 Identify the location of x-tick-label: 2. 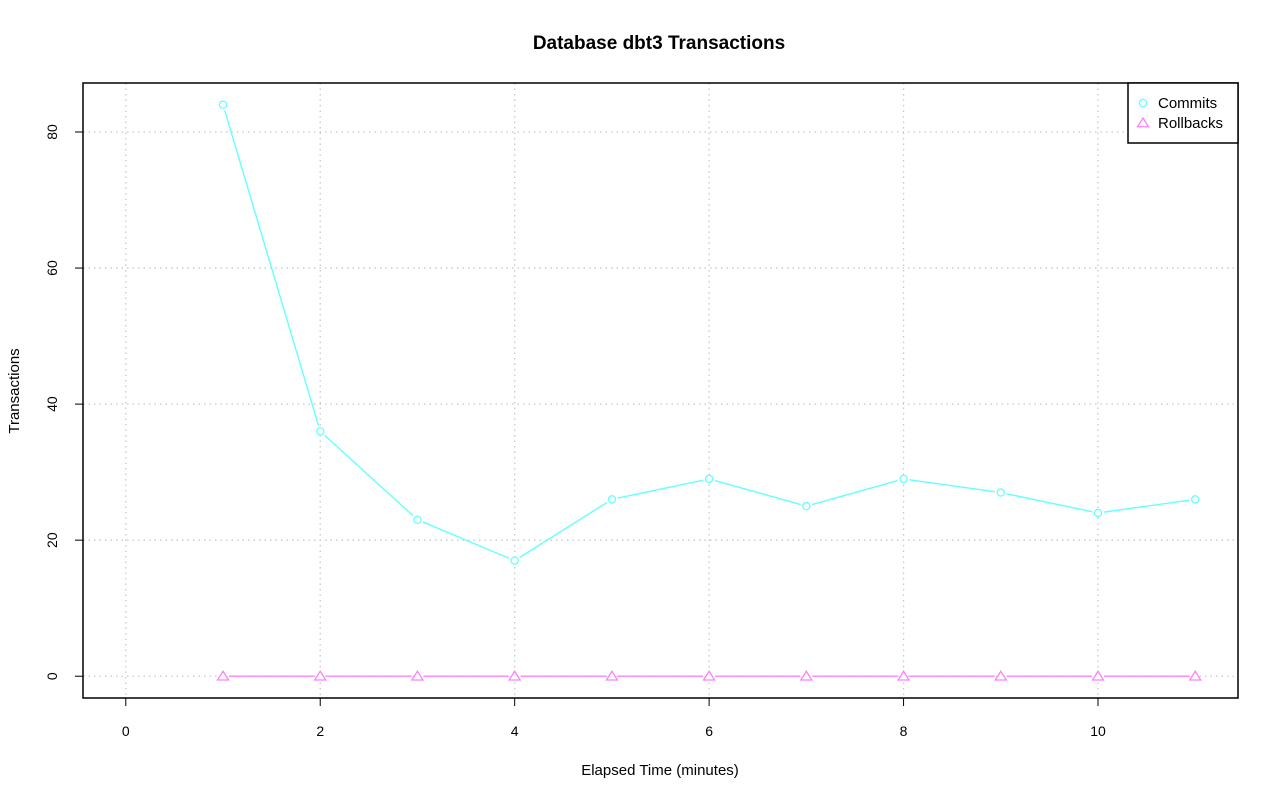
(320, 731).